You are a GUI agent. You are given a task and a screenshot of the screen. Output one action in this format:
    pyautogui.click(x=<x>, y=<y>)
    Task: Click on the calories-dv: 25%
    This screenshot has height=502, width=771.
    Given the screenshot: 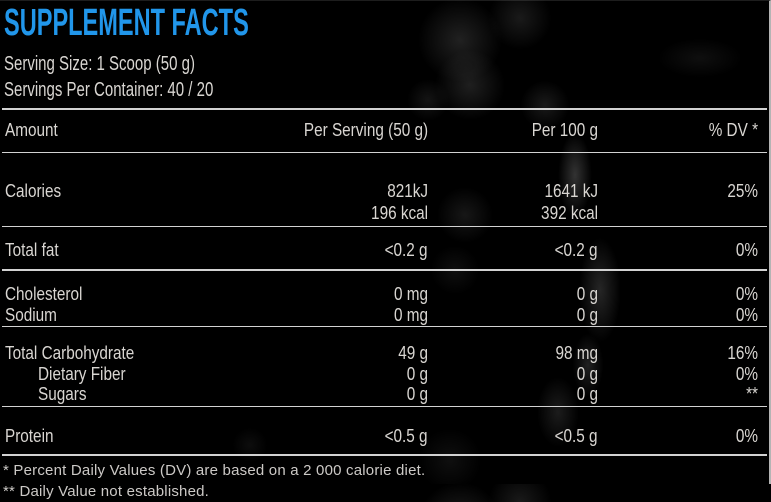 What is the action you would take?
    pyautogui.click(x=678, y=180)
    